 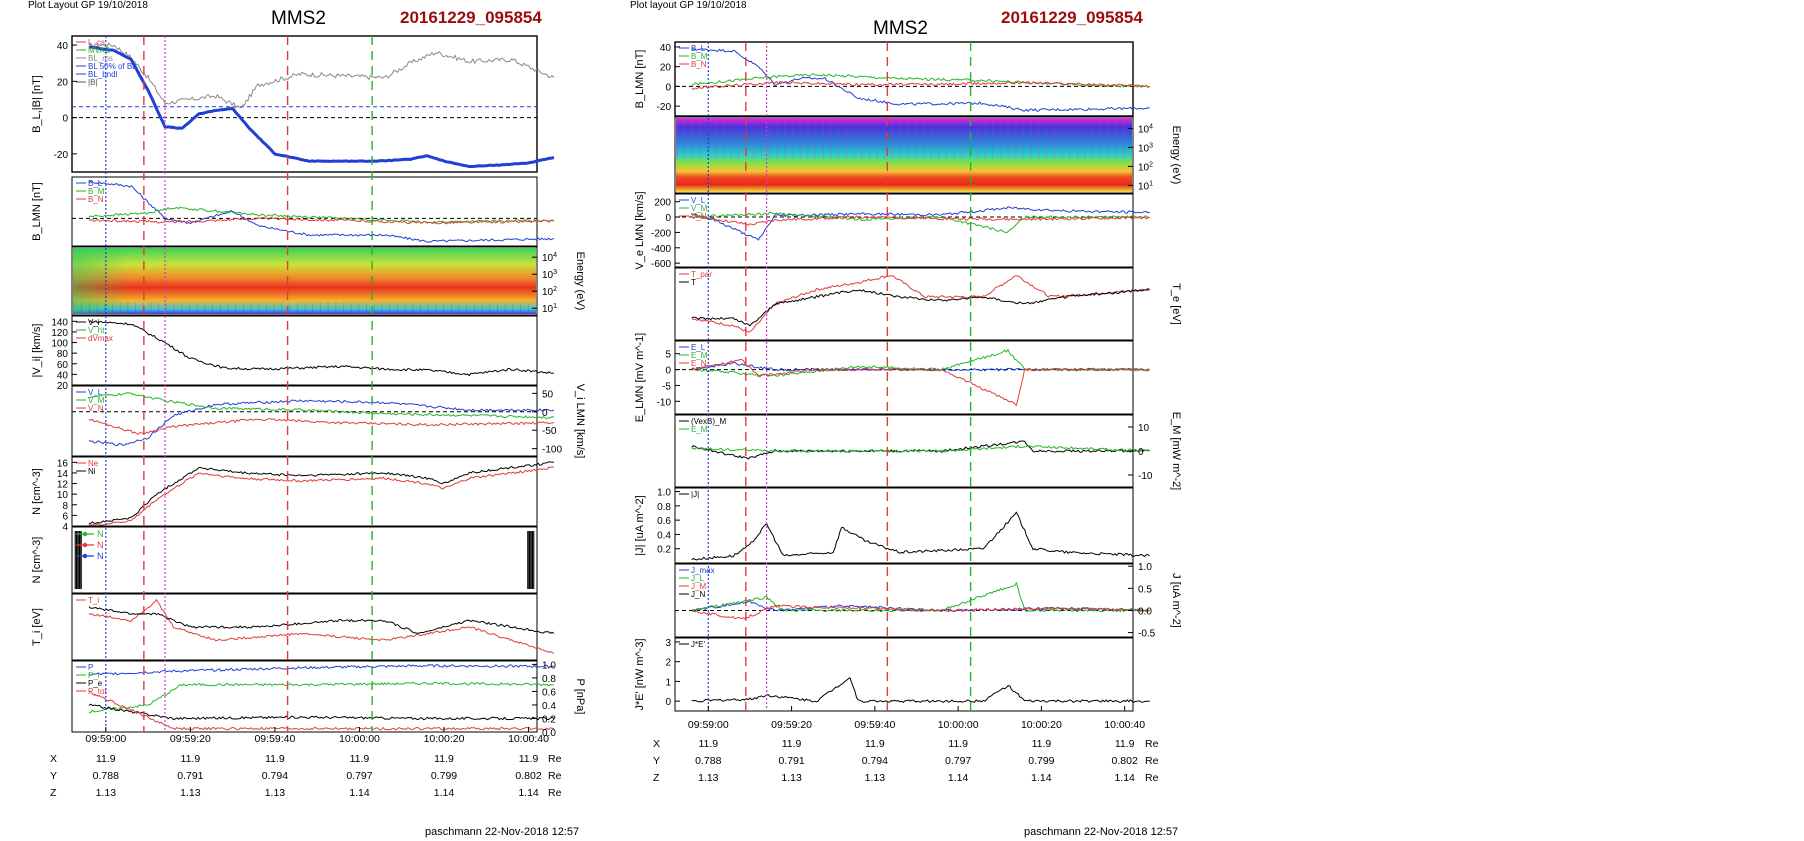 I want to click on y-tick-label: -10, so click(x=1145, y=476).